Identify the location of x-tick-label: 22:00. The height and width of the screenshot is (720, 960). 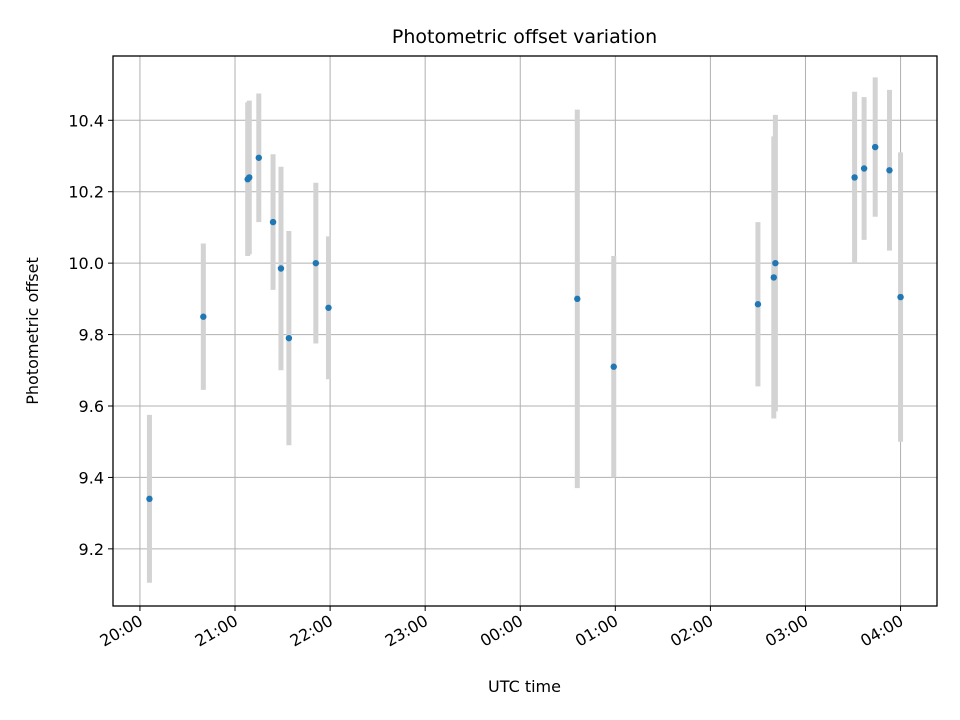
(311, 631).